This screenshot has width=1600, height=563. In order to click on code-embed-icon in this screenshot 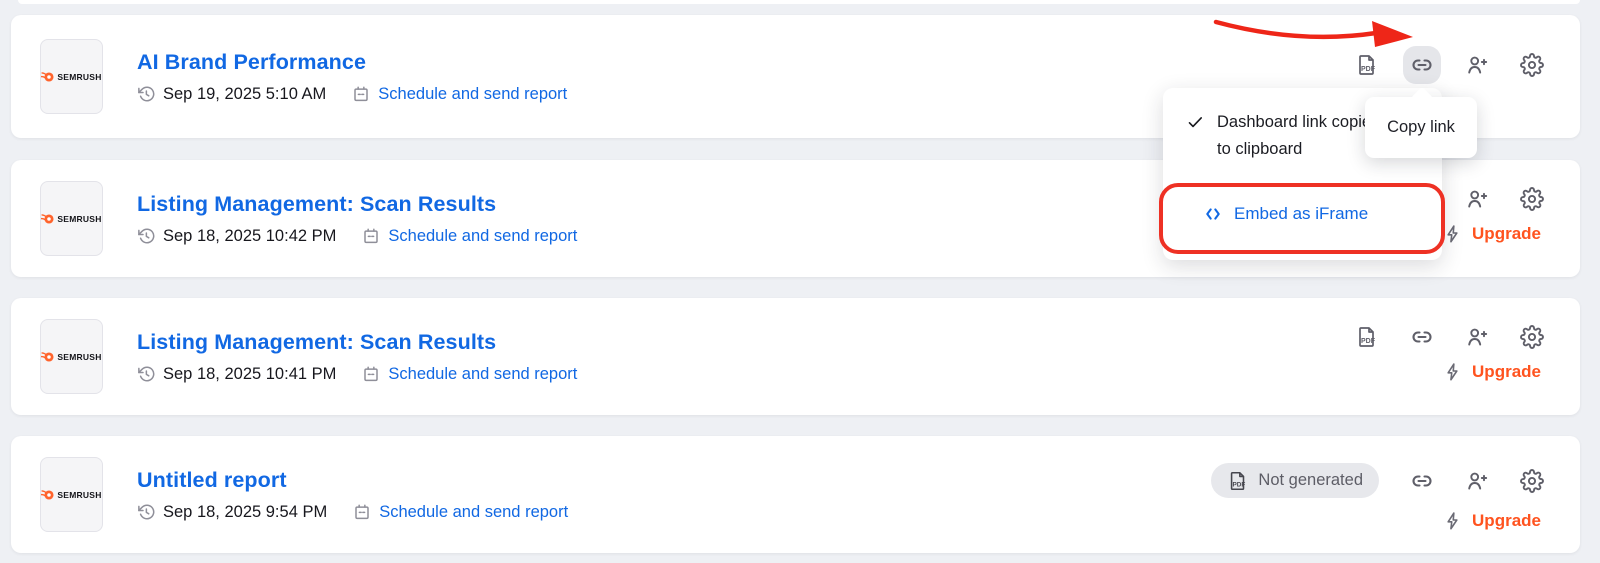, I will do `click(1213, 214)`.